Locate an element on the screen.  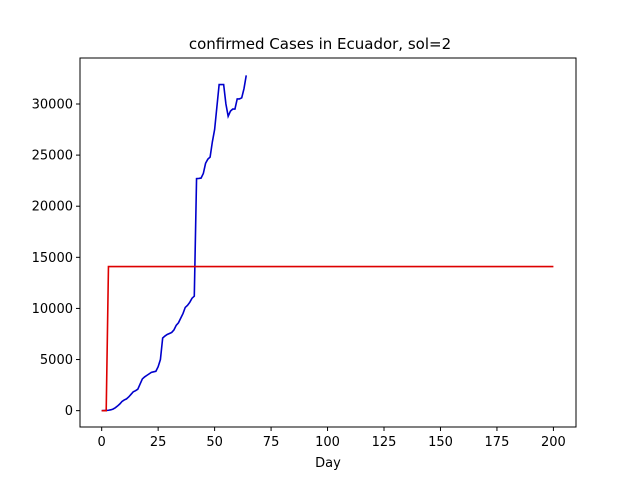
y-tick-label: 0 is located at coordinates (69, 411).